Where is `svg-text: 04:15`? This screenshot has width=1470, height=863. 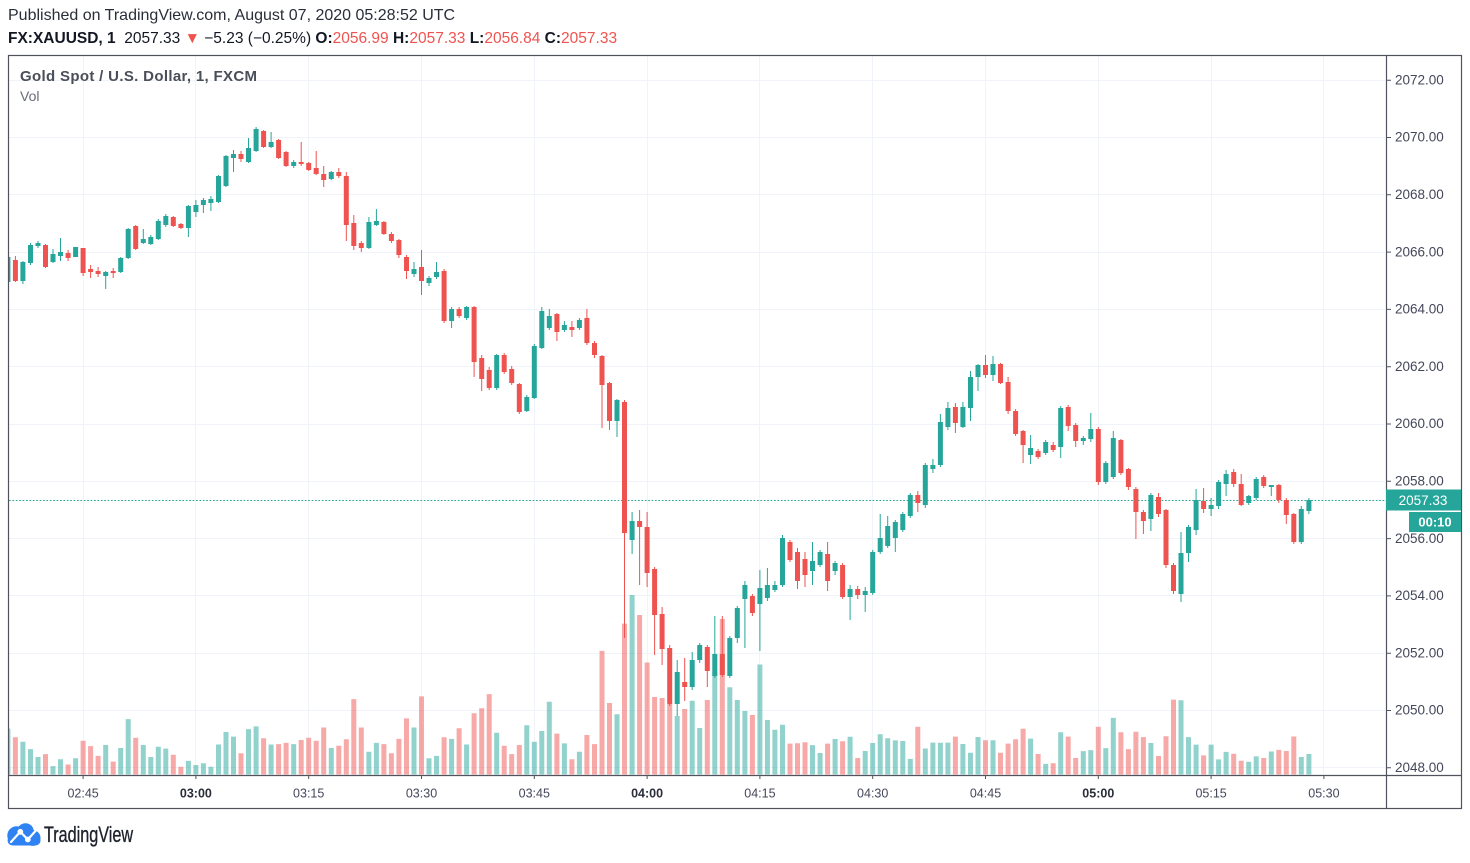 svg-text: 04:15 is located at coordinates (759, 794).